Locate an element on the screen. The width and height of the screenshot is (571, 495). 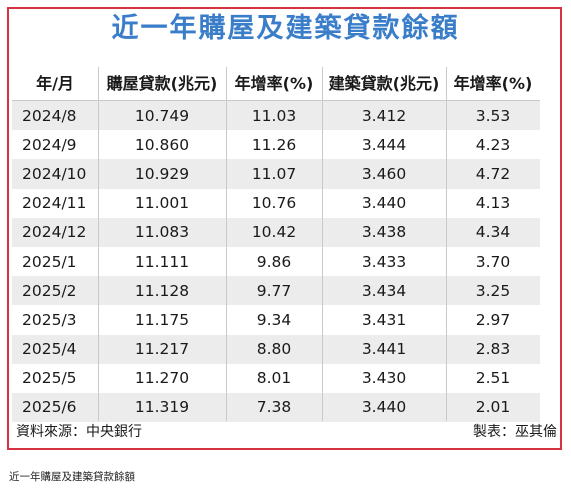
cell-construction-loans: 3.434 is located at coordinates (384, 290).